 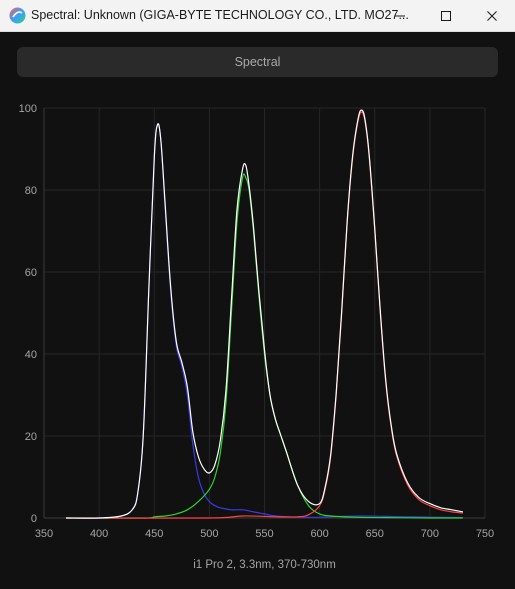 What do you see at coordinates (209, 534) in the screenshot?
I see `x-tick-label: 500` at bounding box center [209, 534].